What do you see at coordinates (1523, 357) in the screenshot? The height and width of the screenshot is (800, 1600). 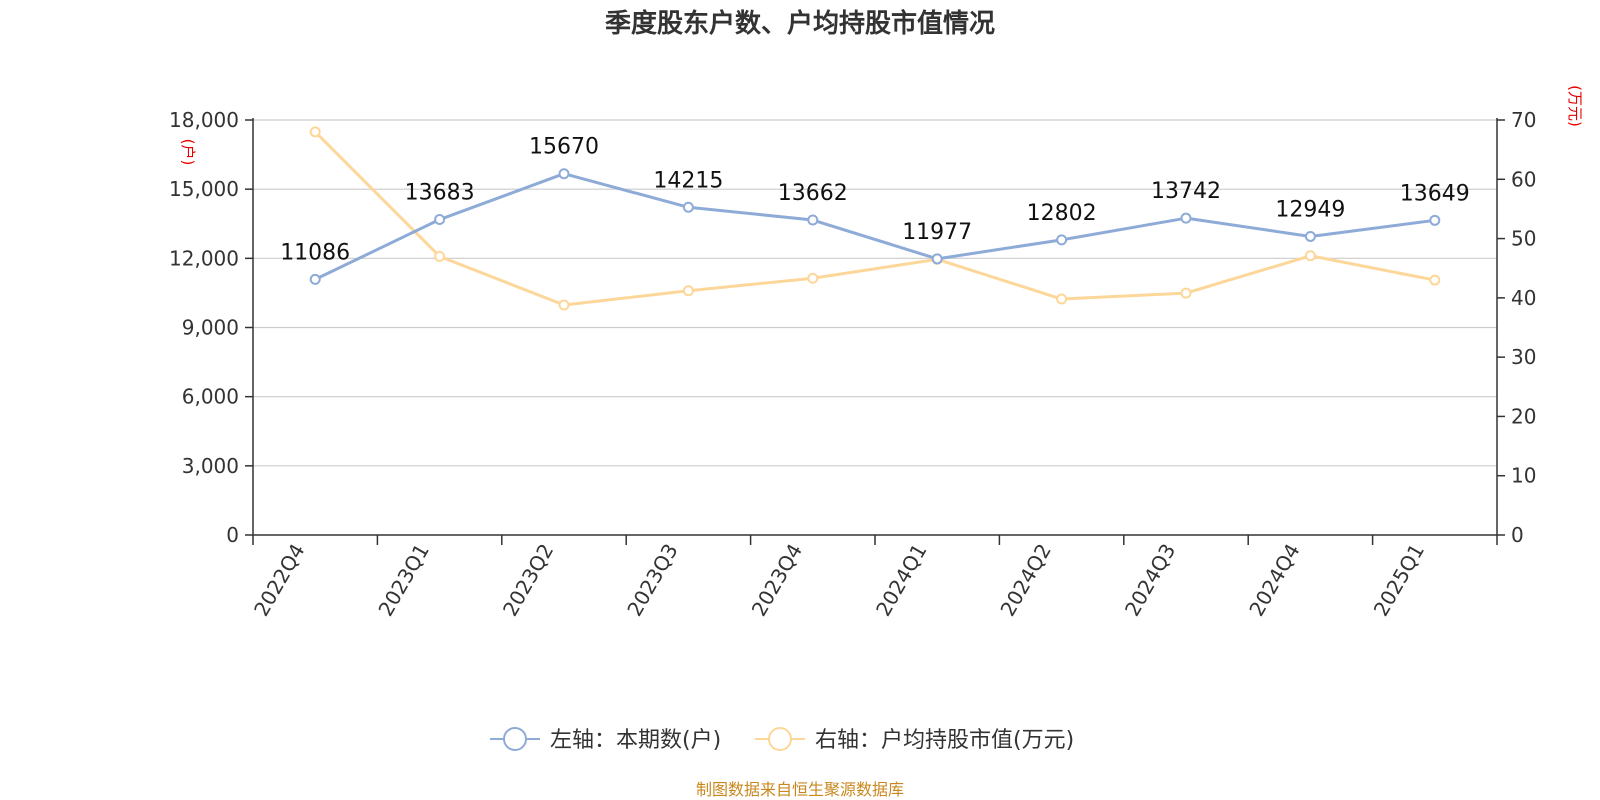 I see `right-tick-label: 30` at bounding box center [1523, 357].